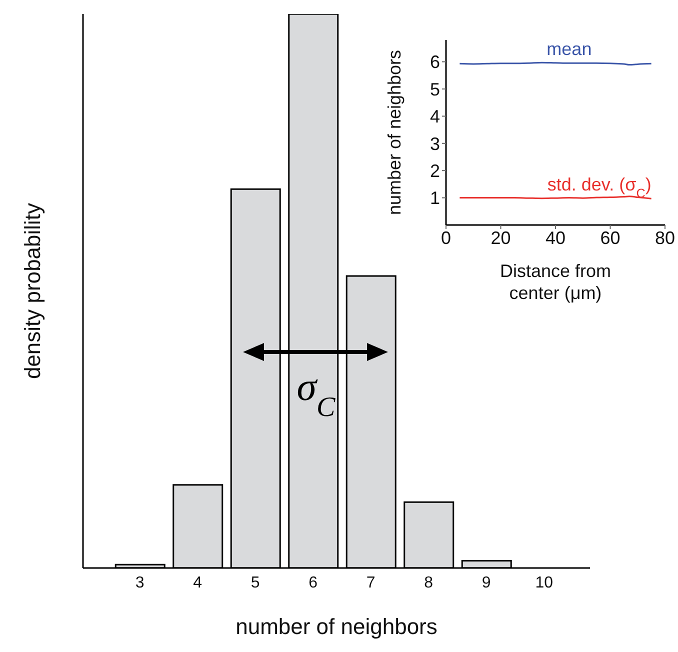 The height and width of the screenshot is (652, 678). I want to click on x-axis-title: number of neighbors, so click(337, 626).